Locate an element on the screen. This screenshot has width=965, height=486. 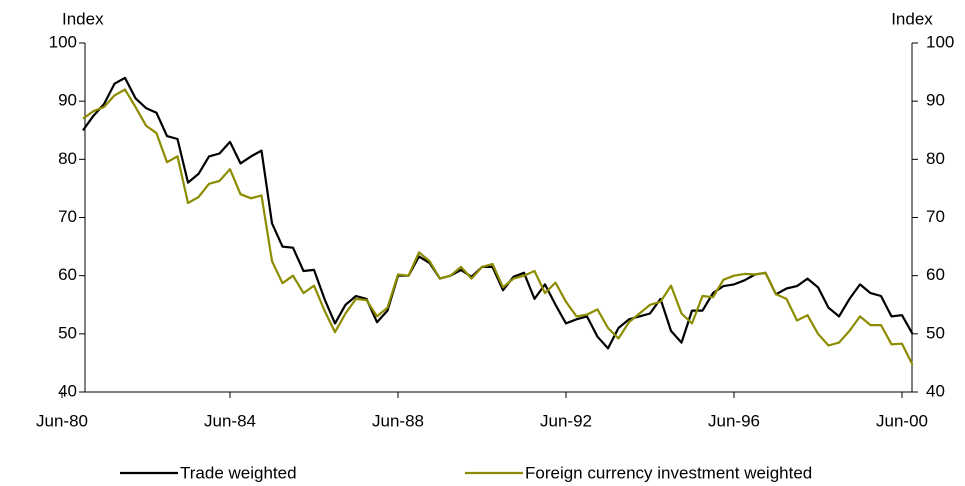
y2-tick-label: 90 is located at coordinates (935, 100).